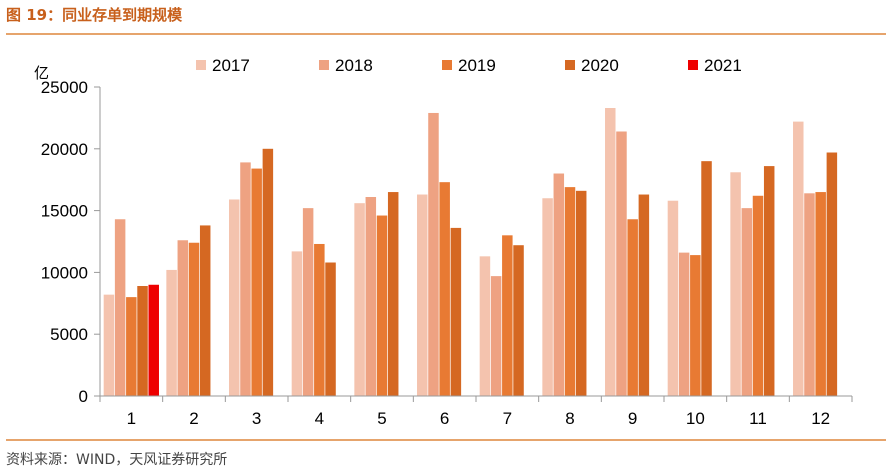  What do you see at coordinates (256, 418) in the screenshot?
I see `x-tick-label: 3` at bounding box center [256, 418].